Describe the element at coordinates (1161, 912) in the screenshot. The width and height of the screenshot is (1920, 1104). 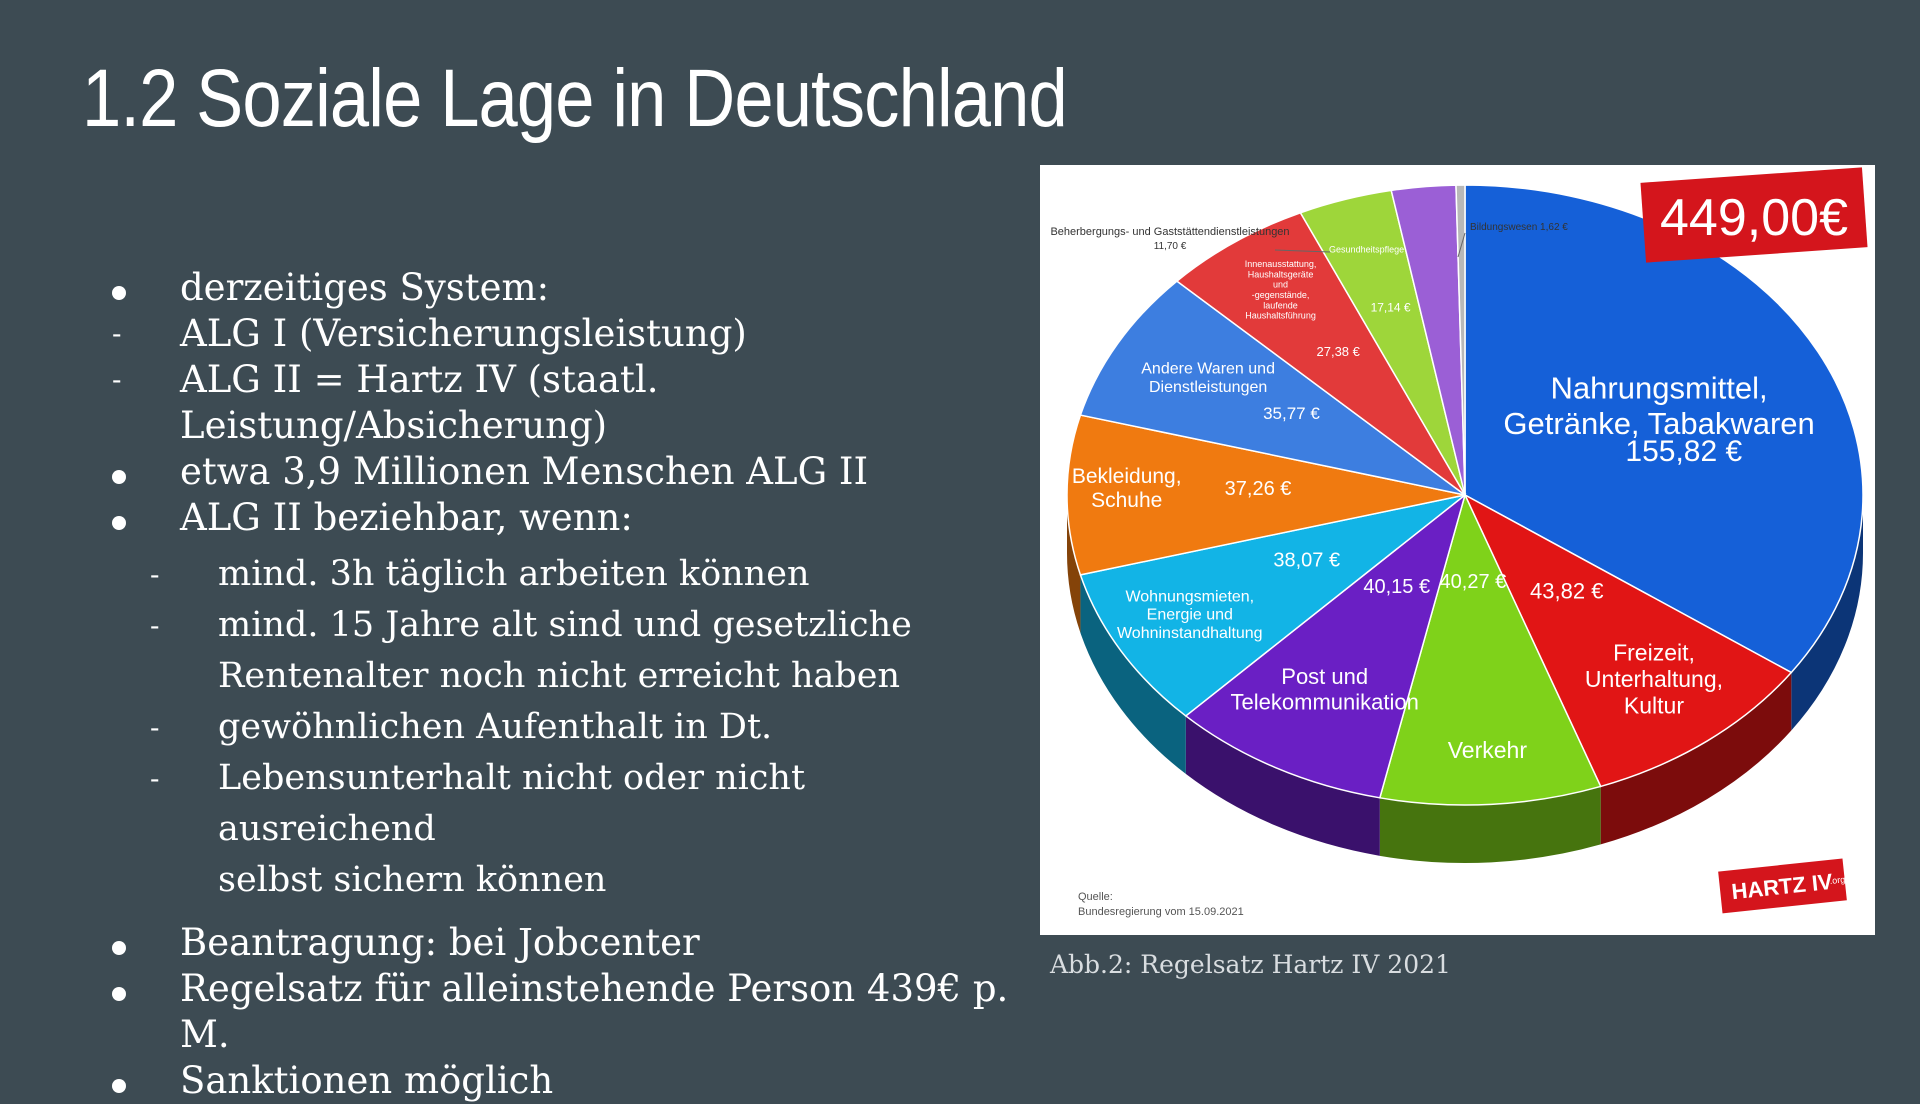
I see `source-text: Bundesregierung vom 15.09.2021` at that location.